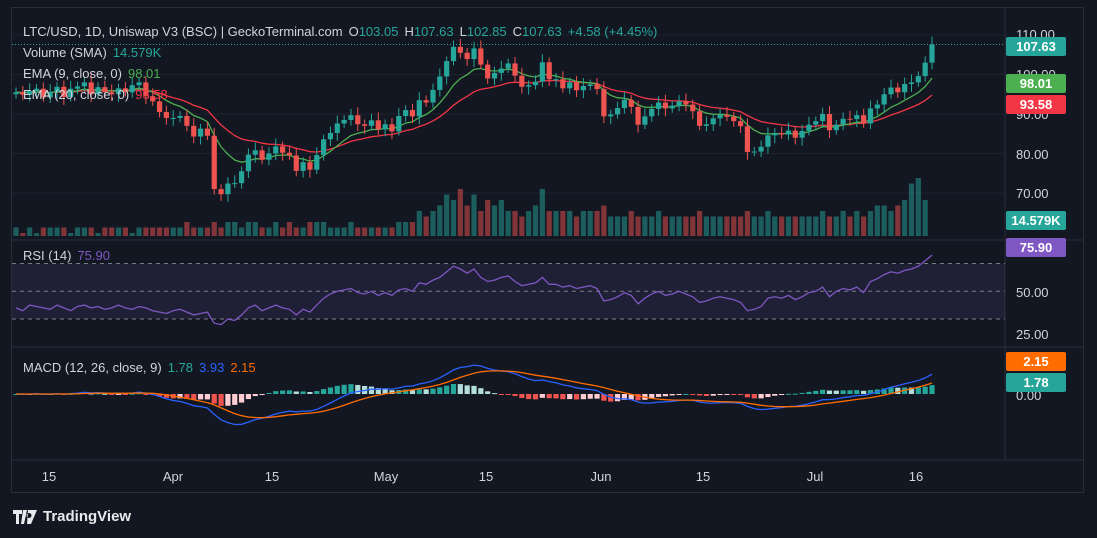  Describe the element at coordinates (386, 476) in the screenshot. I see `x-tick: May` at that location.